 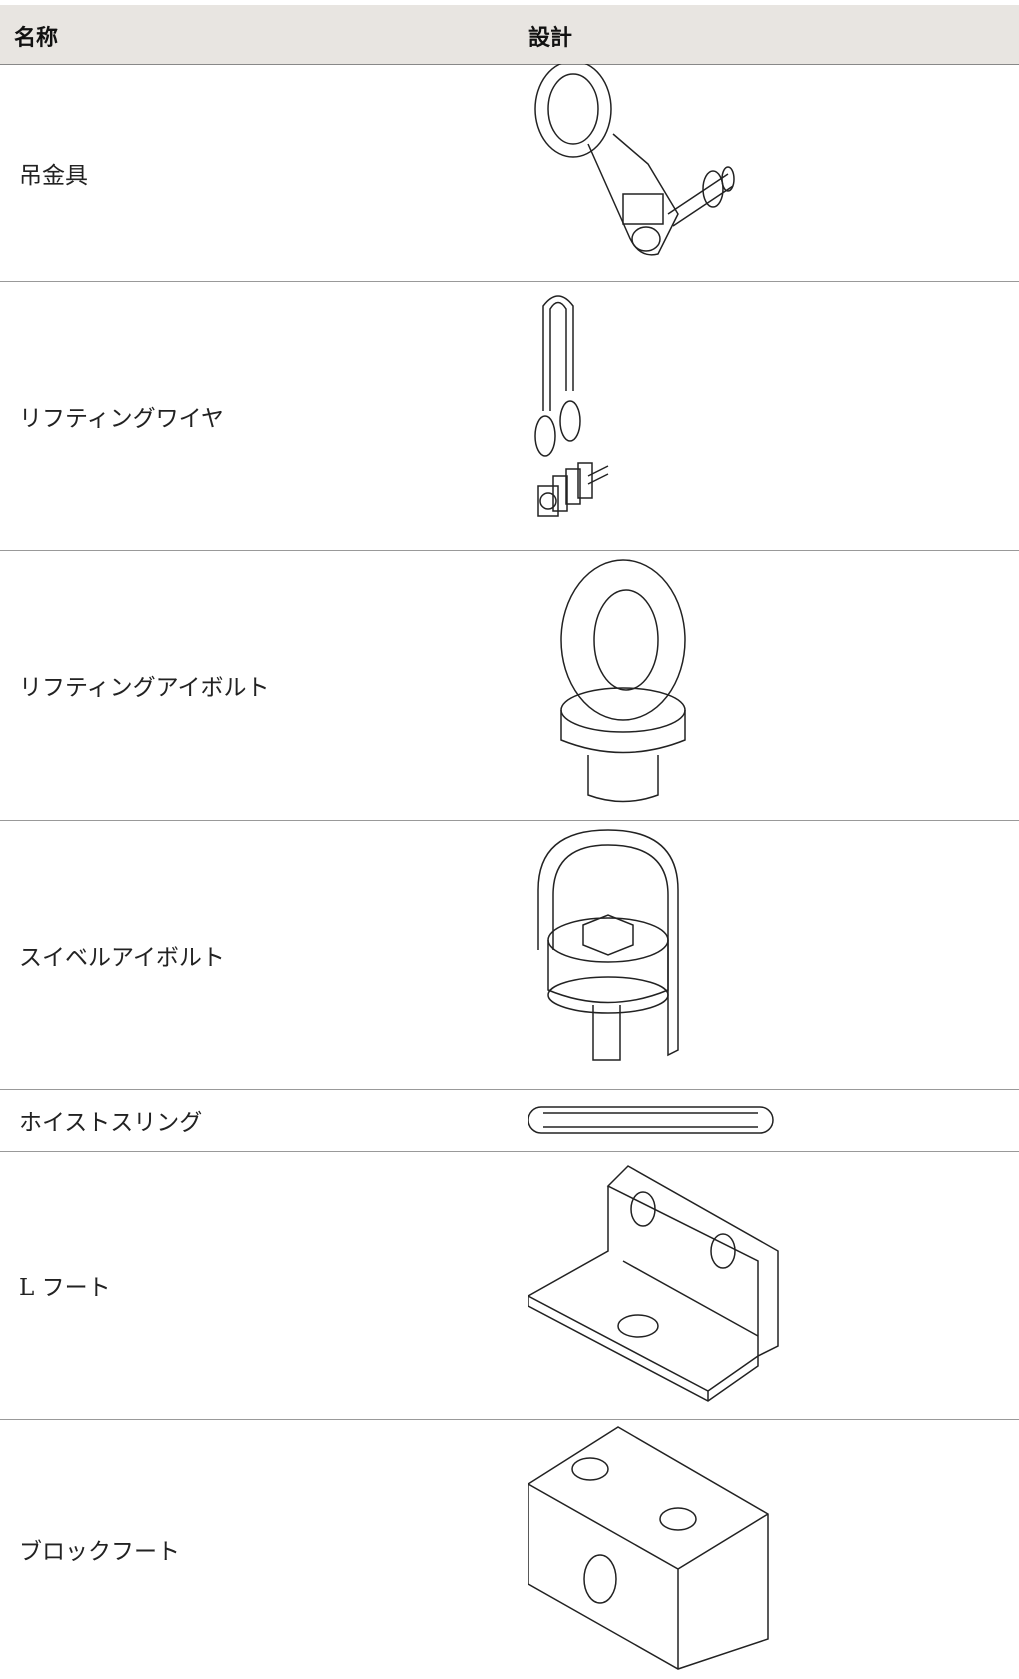 I want to click on table-row: ホイストスリング, so click(x=509, y=1120).